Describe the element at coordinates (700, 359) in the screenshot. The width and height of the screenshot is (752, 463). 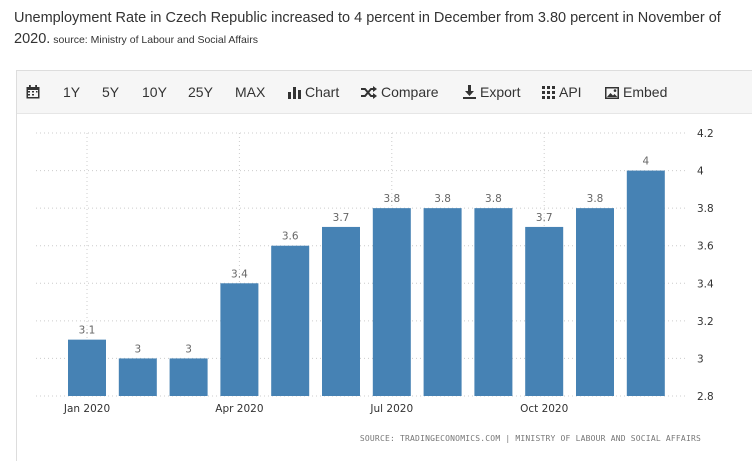
I see `y-tick-label: 3` at that location.